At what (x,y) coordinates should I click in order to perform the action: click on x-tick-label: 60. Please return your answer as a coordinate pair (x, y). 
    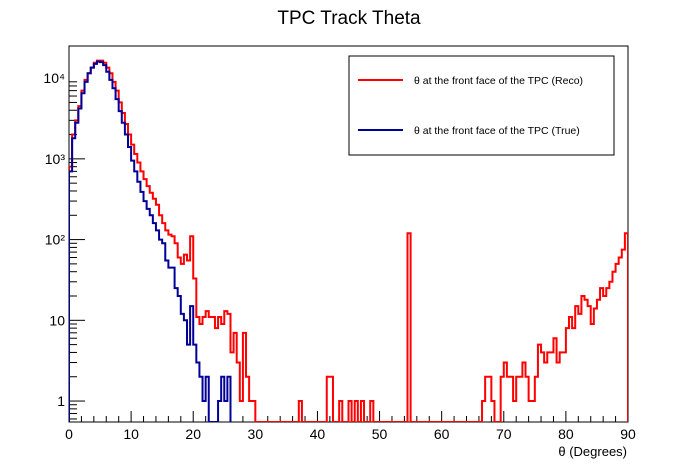
    Looking at the image, I should click on (442, 434).